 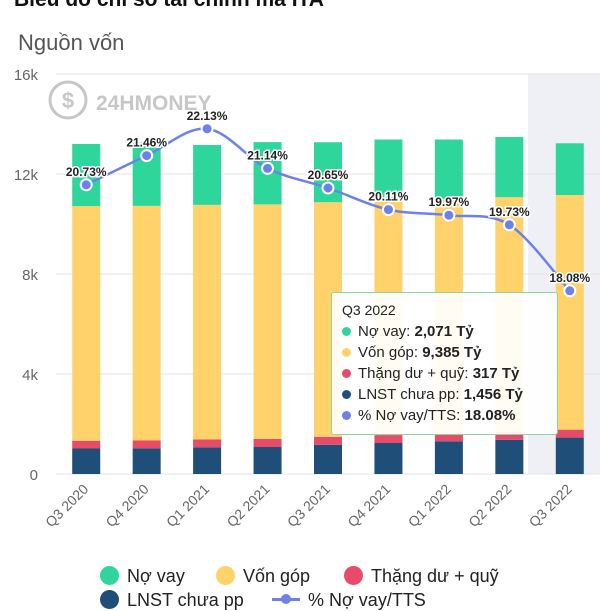 I want to click on legend-label: Thặng dư + quỹ, so click(x=435, y=576).